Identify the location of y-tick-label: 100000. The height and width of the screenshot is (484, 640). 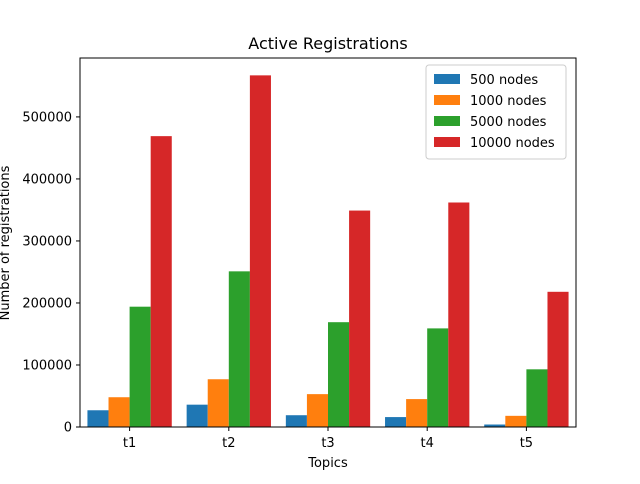
(47, 365).